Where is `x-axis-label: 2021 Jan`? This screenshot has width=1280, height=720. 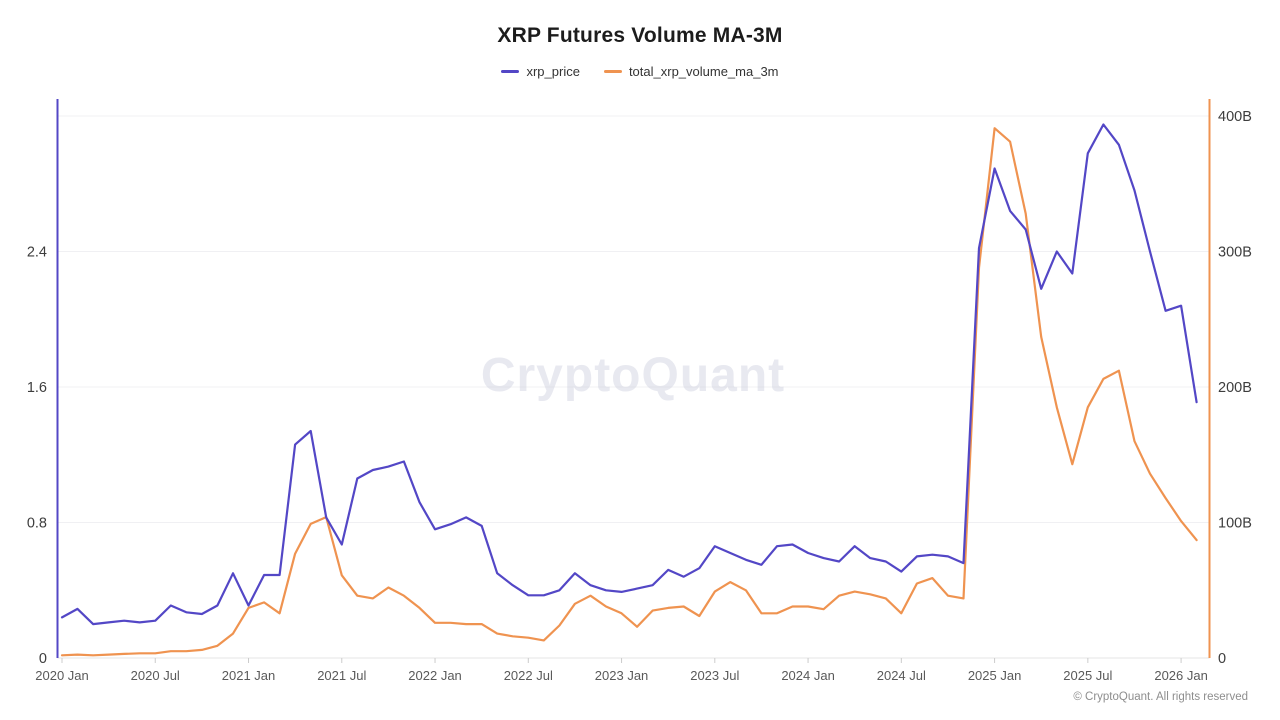 x-axis-label: 2021 Jan is located at coordinates (249, 675).